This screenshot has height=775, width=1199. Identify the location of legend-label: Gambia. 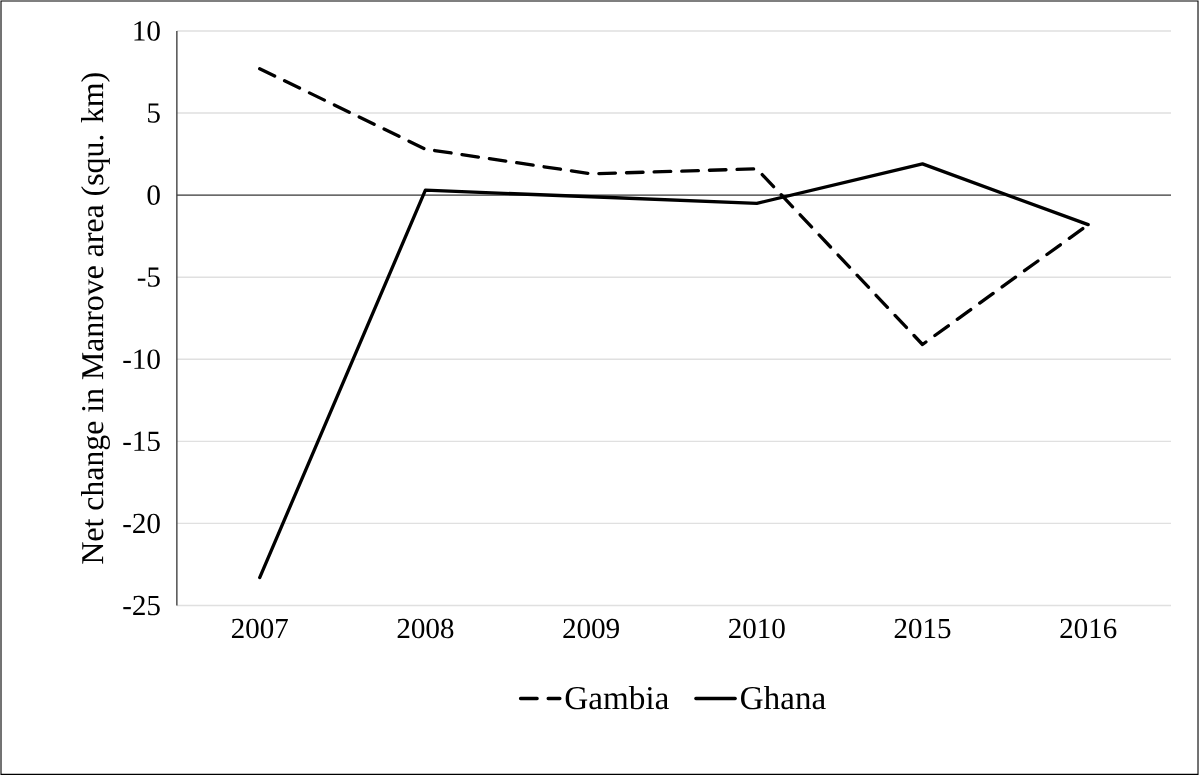
(617, 697).